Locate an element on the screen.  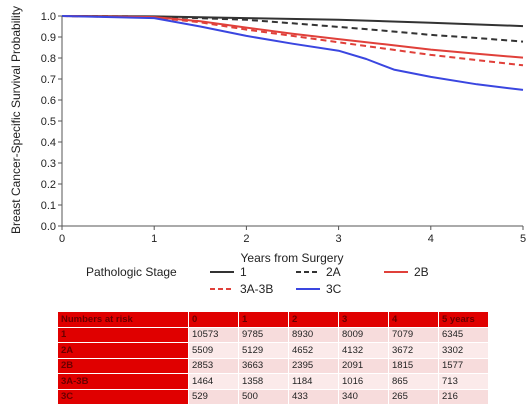
risk-table-value-cell: 1358 is located at coordinates (263, 381).